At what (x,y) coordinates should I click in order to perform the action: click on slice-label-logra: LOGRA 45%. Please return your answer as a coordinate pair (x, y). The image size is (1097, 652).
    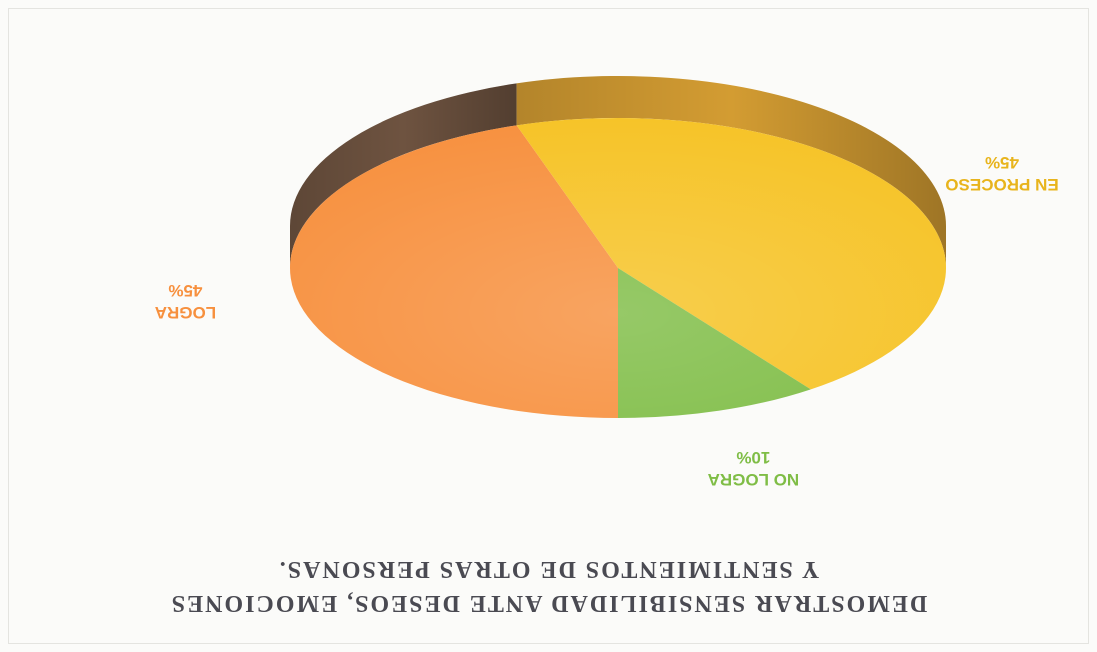
    Looking at the image, I should click on (185, 301).